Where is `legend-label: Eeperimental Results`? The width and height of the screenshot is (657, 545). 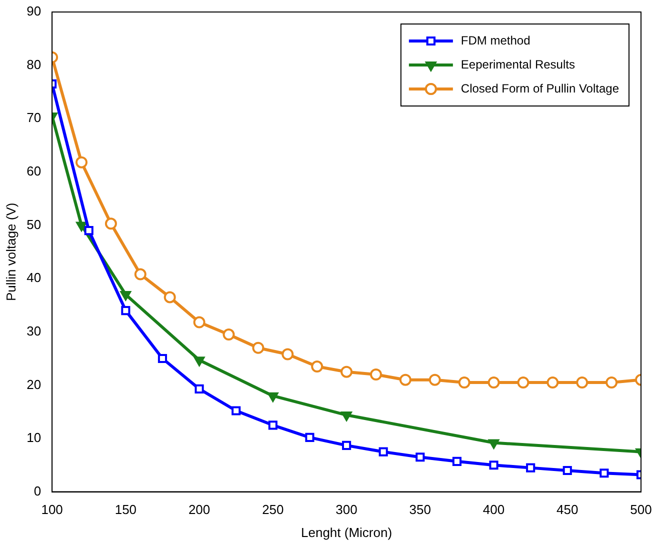
legend-label: Eeperimental Results is located at coordinates (517, 64).